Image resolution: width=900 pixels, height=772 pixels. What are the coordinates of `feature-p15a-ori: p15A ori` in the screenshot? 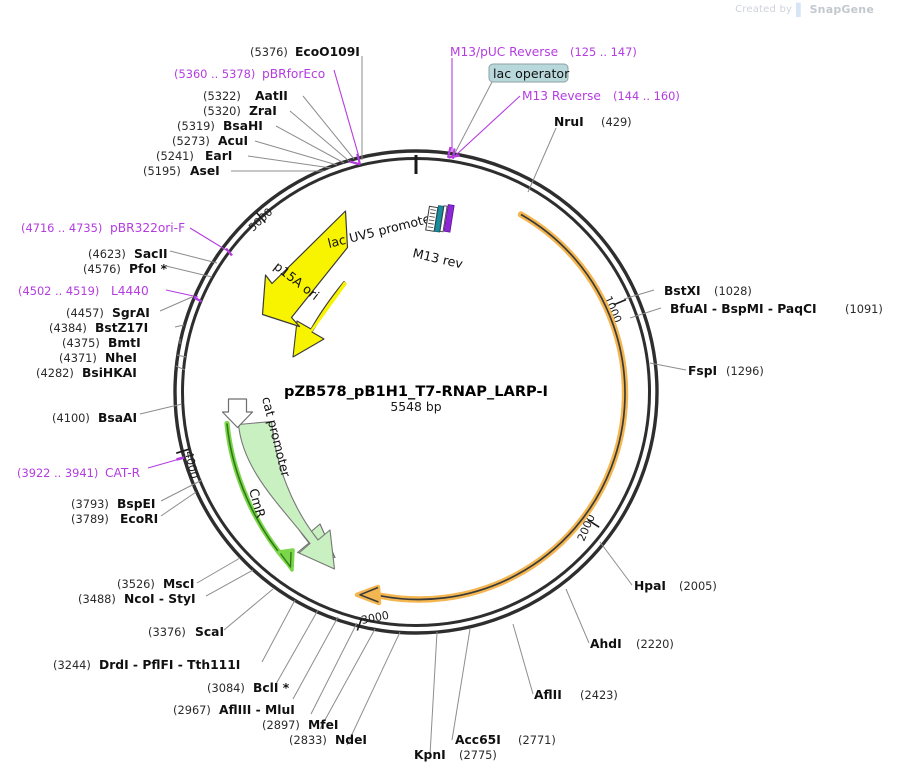 It's located at (305, 284).